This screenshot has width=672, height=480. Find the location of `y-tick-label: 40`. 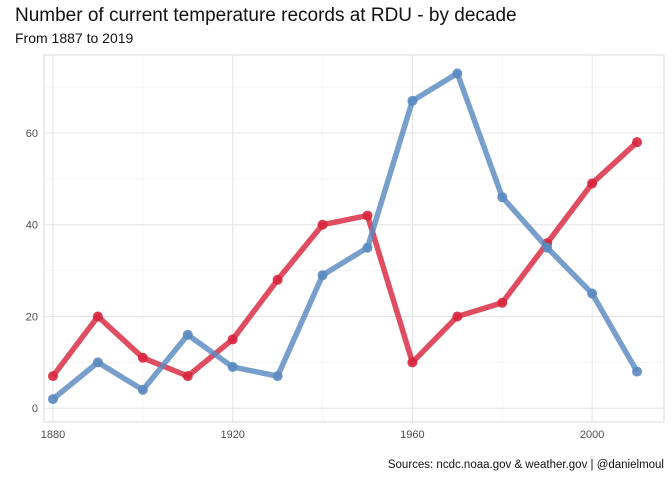

y-tick-label: 40 is located at coordinates (32, 226).